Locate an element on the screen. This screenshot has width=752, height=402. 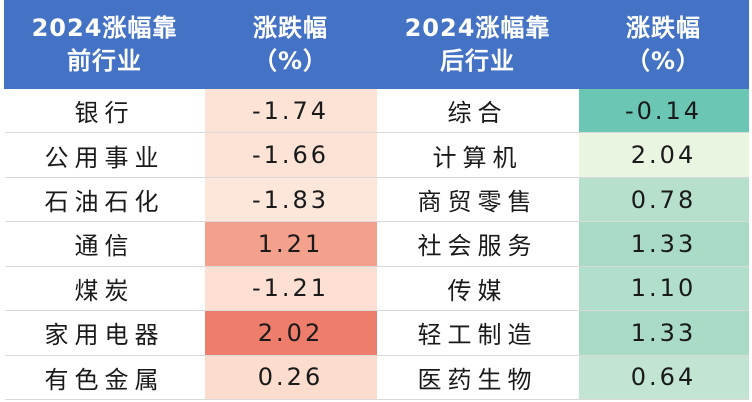
header-after-industry-line2: 后行业 is located at coordinates (477, 60).